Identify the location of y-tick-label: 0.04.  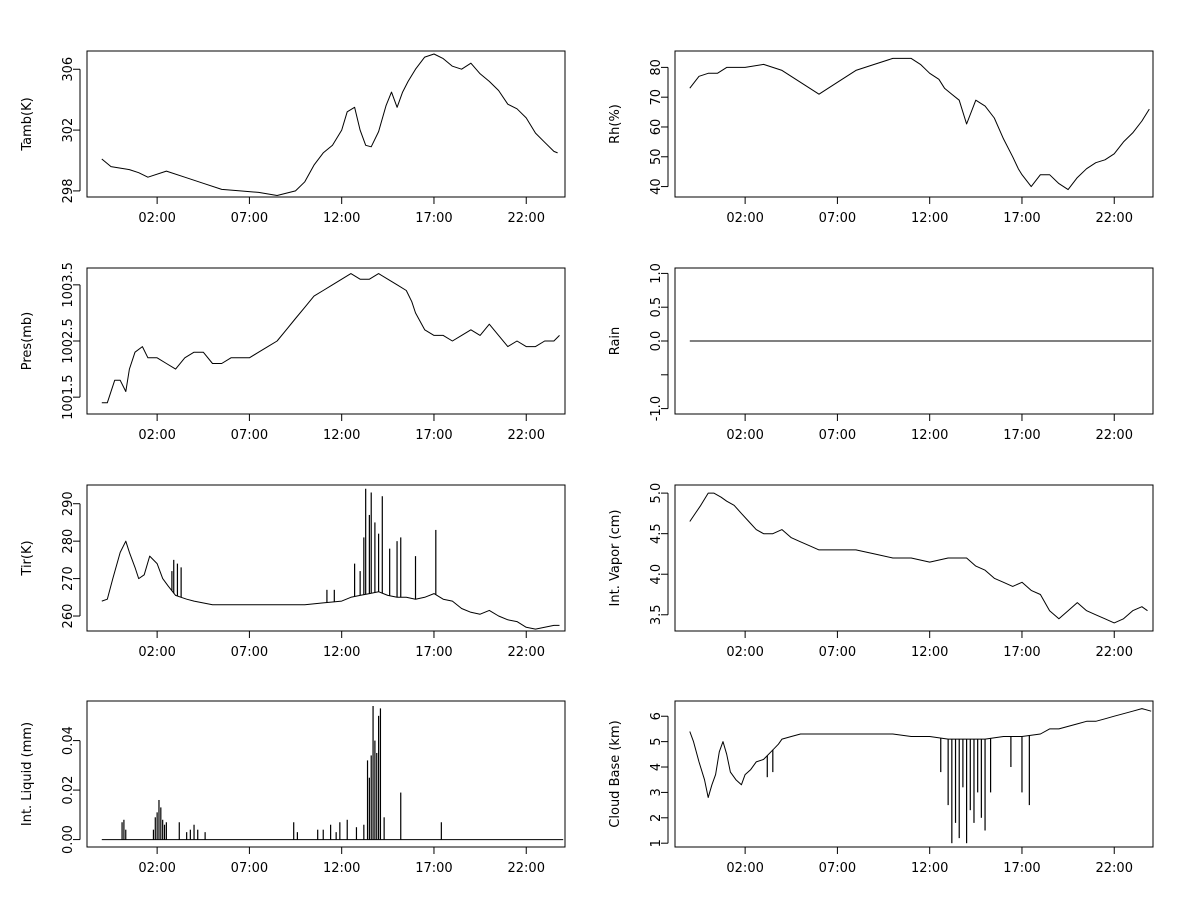
(68, 740).